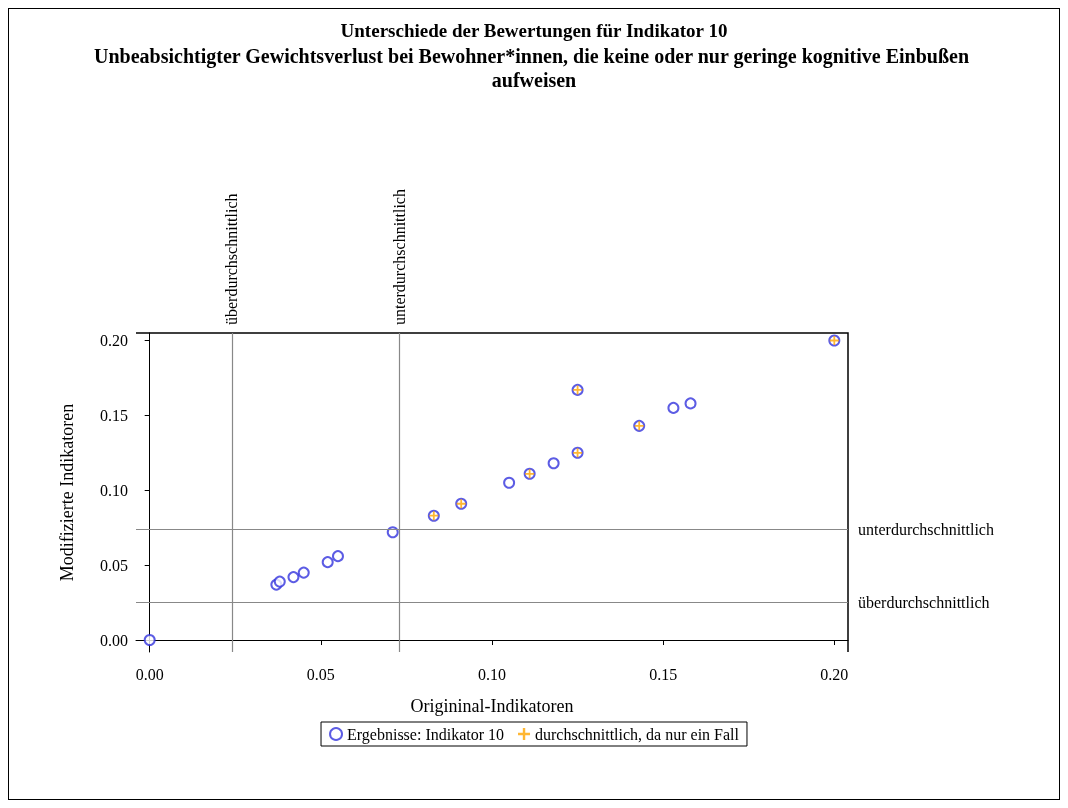  What do you see at coordinates (320, 674) in the screenshot?
I see `x-tick-label: 0.05` at bounding box center [320, 674].